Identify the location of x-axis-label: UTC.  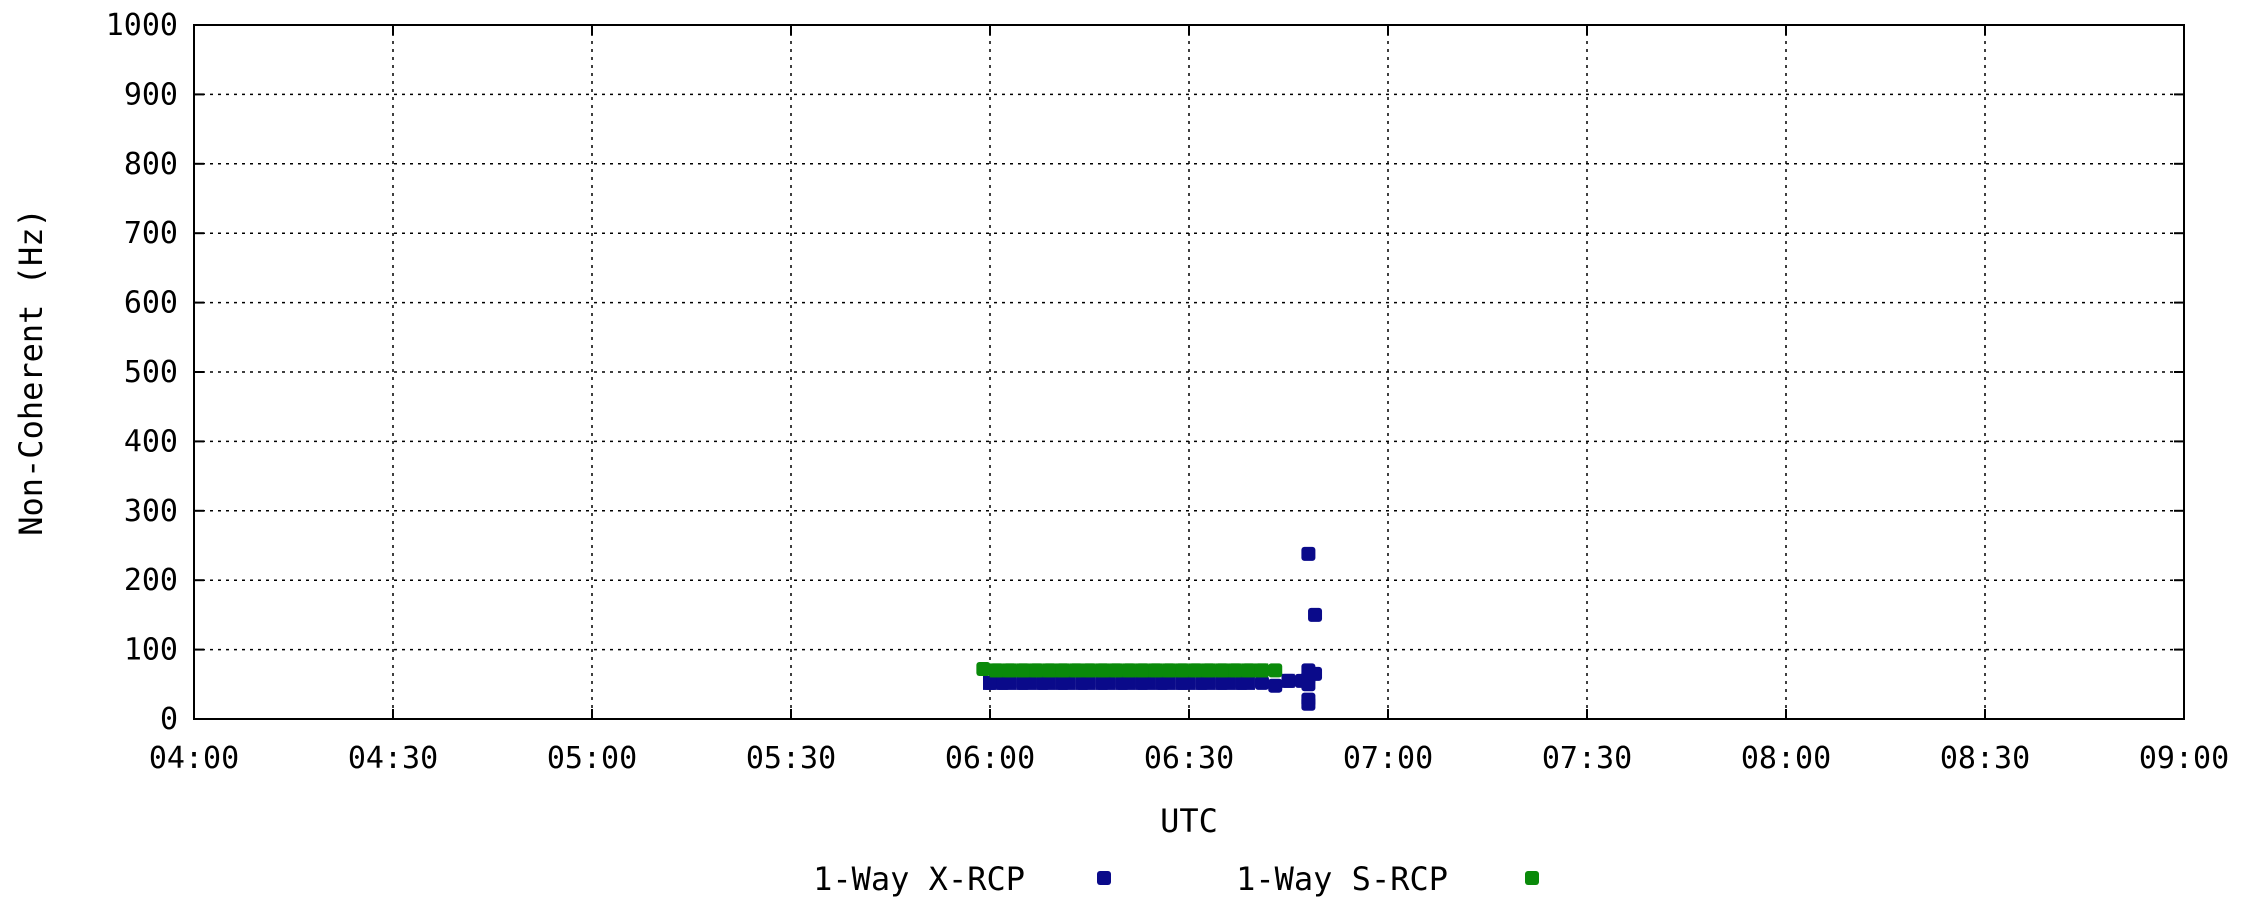
(1189, 821).